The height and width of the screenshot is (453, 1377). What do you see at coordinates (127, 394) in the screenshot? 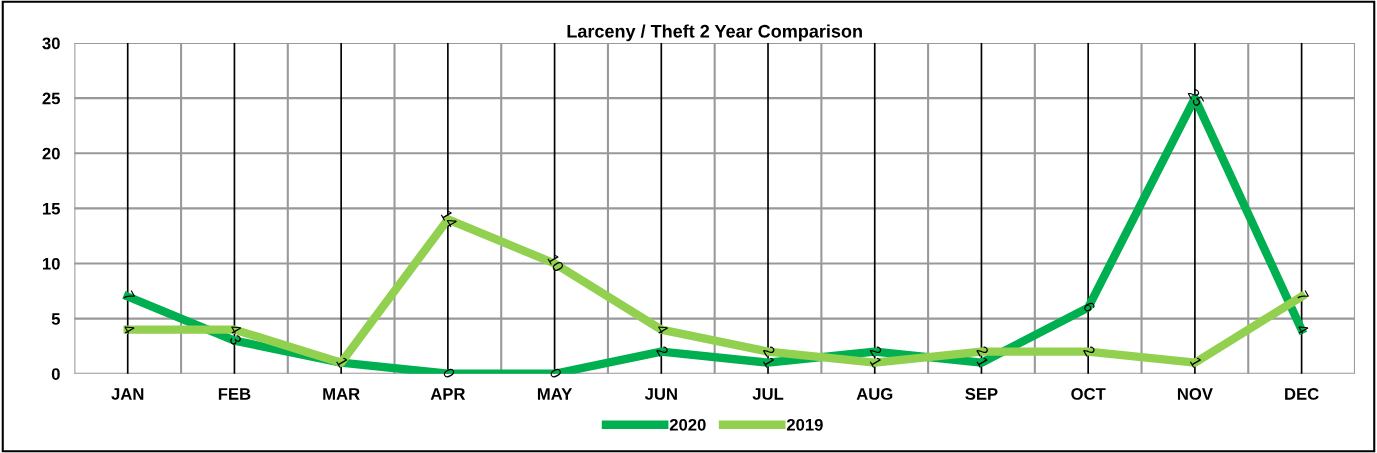
I see `x-tick-label: JAN` at bounding box center [127, 394].